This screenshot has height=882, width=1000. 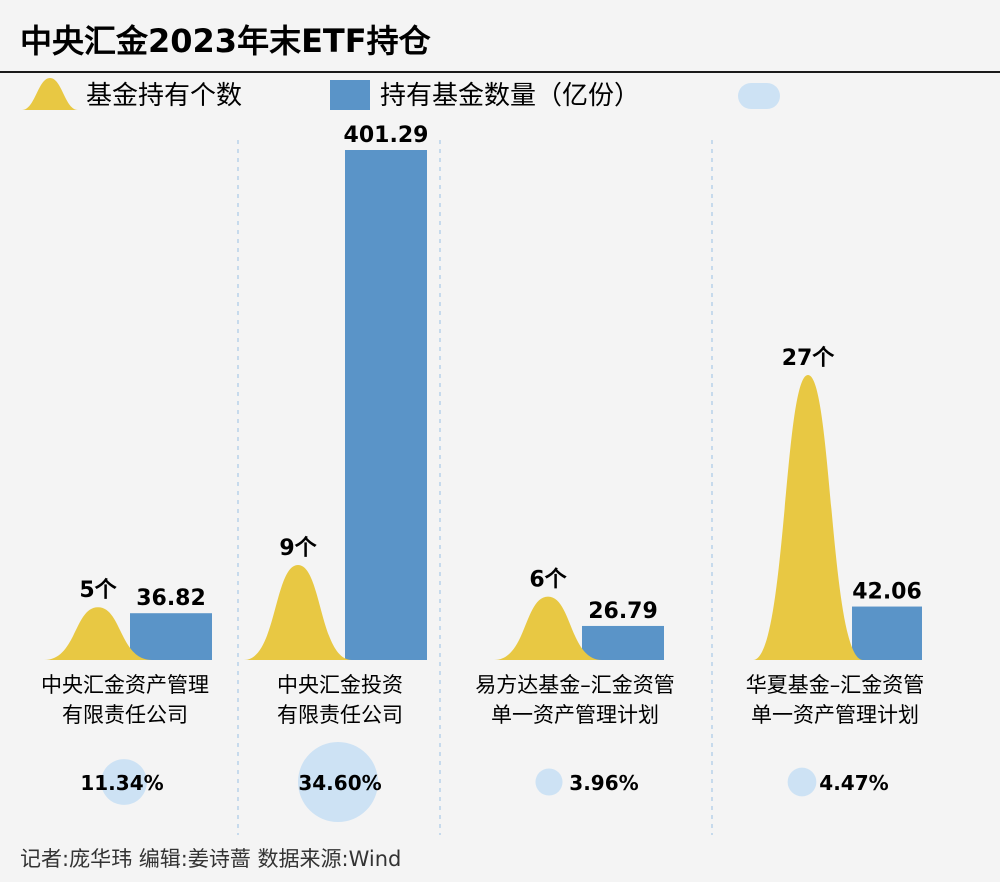 I want to click on legend-count-label: 基金持有个数, so click(x=164, y=96).